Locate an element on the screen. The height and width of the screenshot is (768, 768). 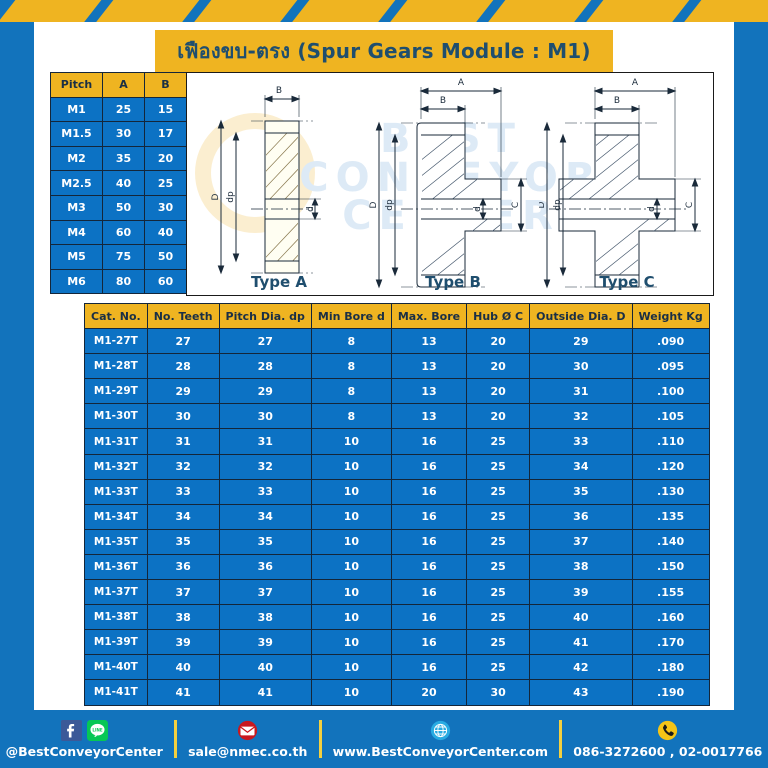
footer-social-text: @BestConveyorCenter is located at coordinates (84, 751).